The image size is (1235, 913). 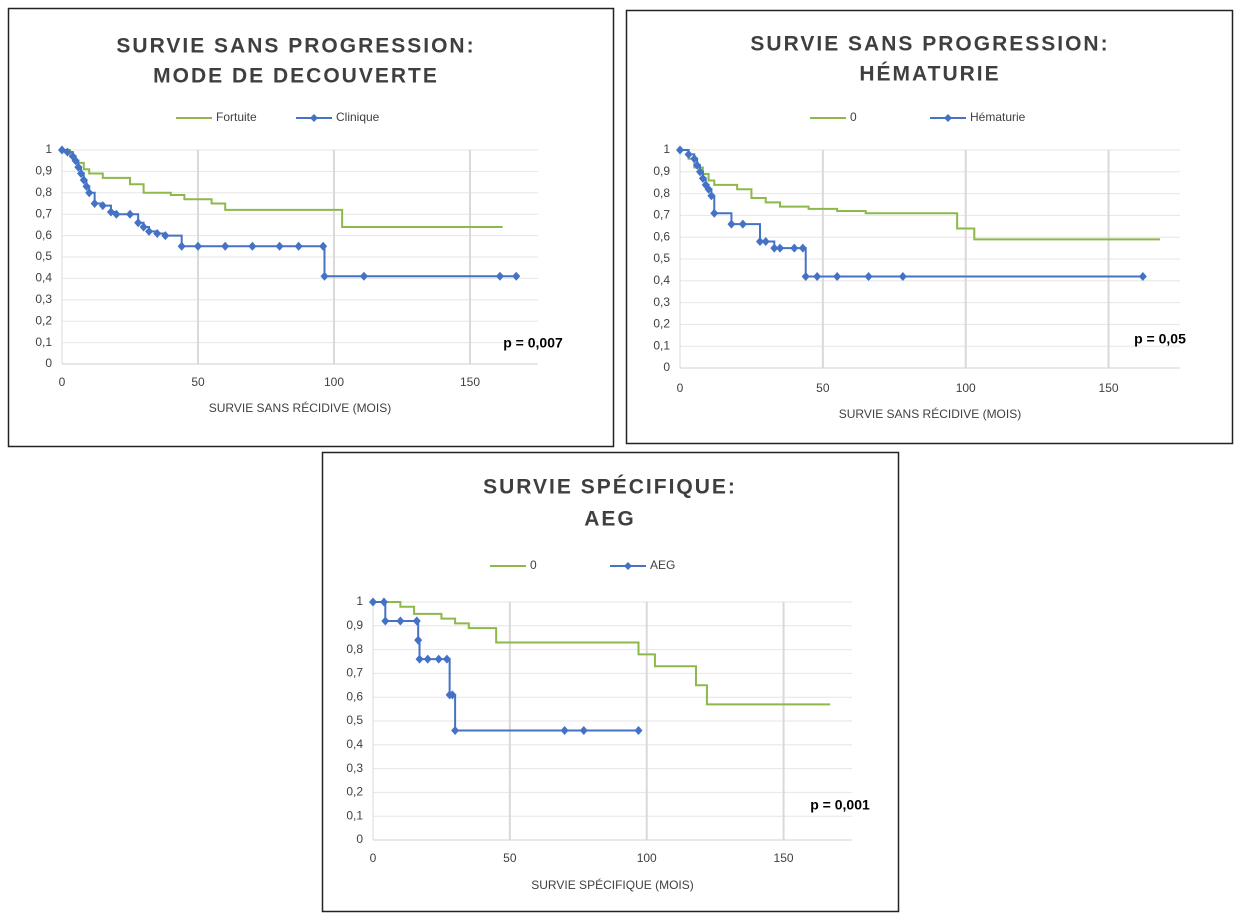 I want to click on x-tick-label: 100, so click(x=334, y=382).